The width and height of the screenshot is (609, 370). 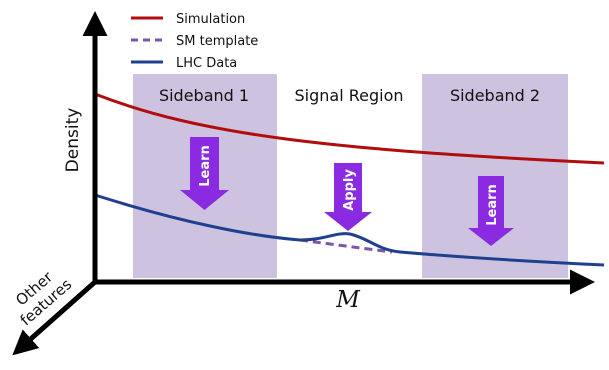 I want to click on sideband2-label: Sideband 2, so click(x=495, y=95).